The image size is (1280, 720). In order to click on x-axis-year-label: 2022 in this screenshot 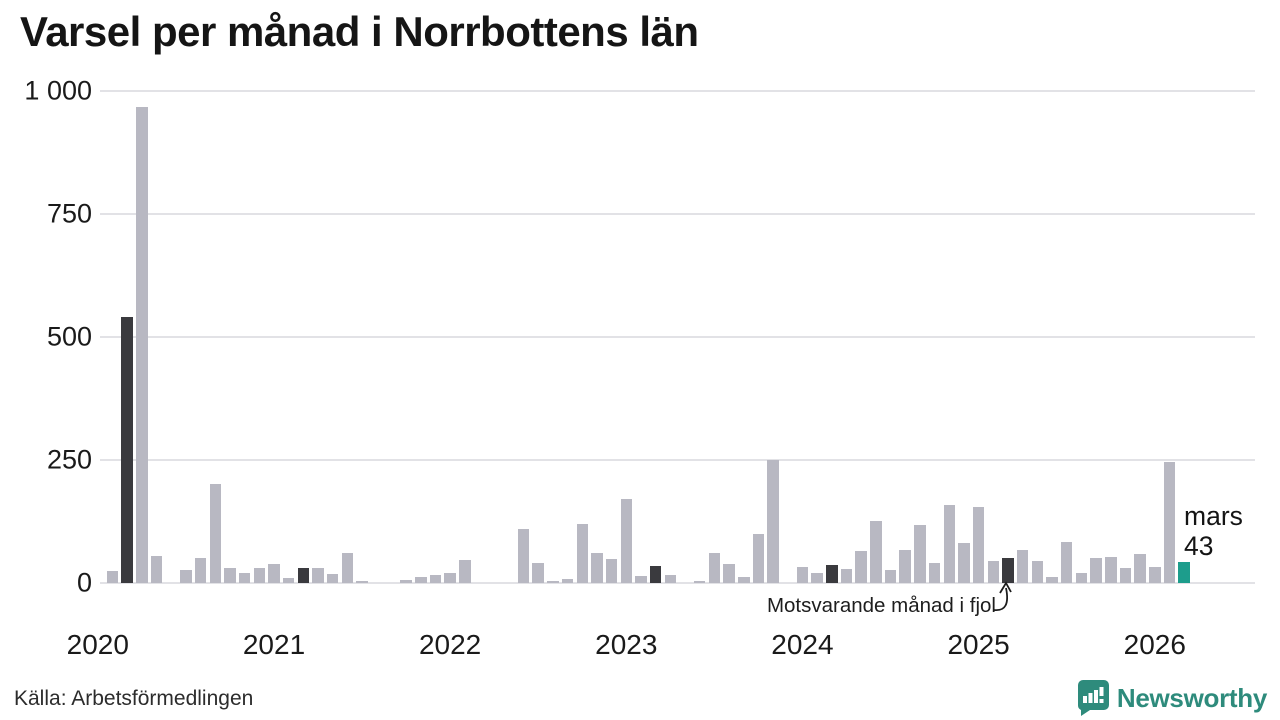, I will do `click(450, 644)`.